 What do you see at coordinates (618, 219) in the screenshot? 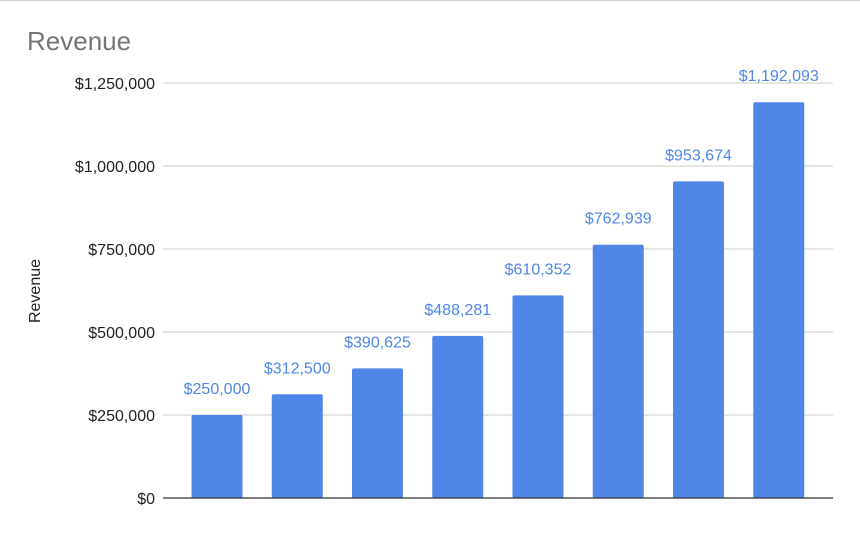
I see `bar-data-label: $762,939` at bounding box center [618, 219].